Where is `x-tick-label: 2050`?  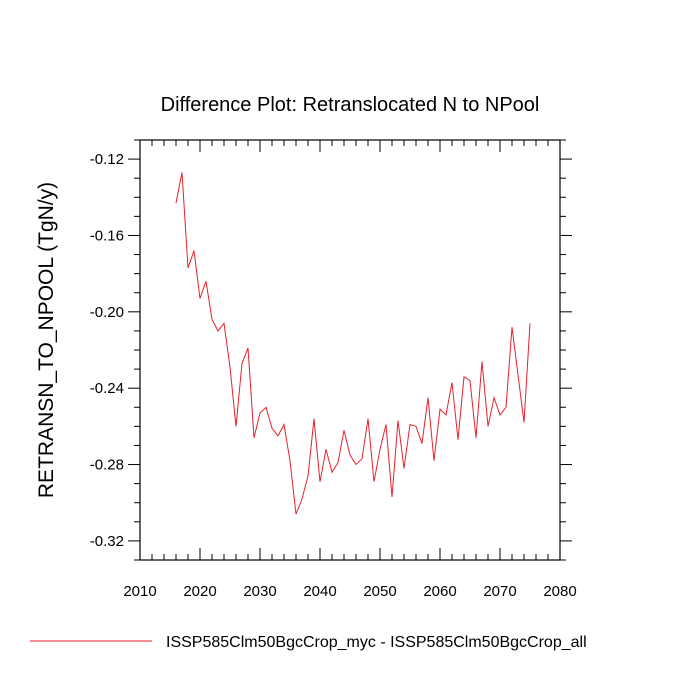
x-tick-label: 2050 is located at coordinates (379, 591).